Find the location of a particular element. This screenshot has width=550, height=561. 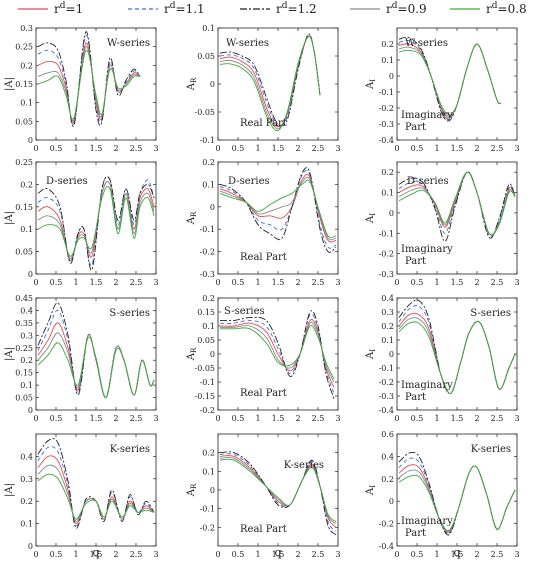

y-tick-label: -0.4 is located at coordinates (386, 546).